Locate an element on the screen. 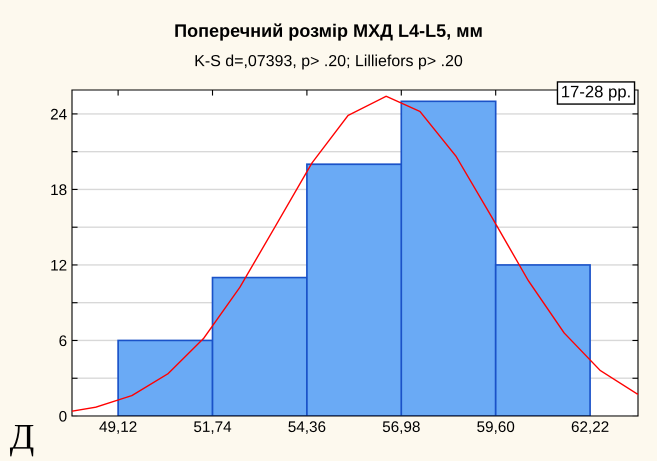 The image size is (657, 461). chart-title: Поперечний розмір МХД L4-L5, мм is located at coordinates (328, 32).